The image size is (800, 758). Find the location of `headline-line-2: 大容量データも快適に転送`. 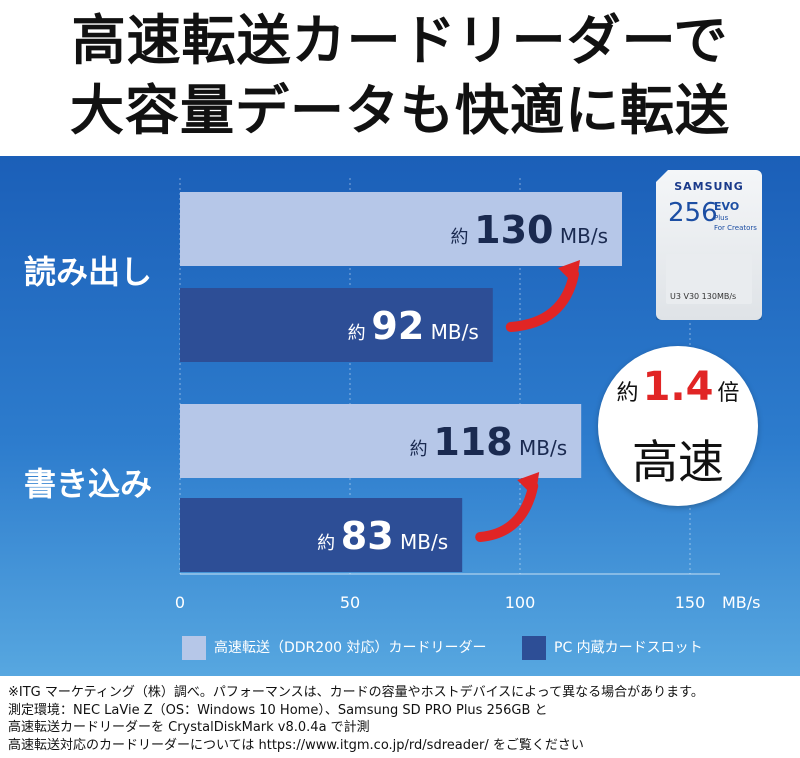

headline-line-2: 大容量データも快適に転送 is located at coordinates (400, 110).